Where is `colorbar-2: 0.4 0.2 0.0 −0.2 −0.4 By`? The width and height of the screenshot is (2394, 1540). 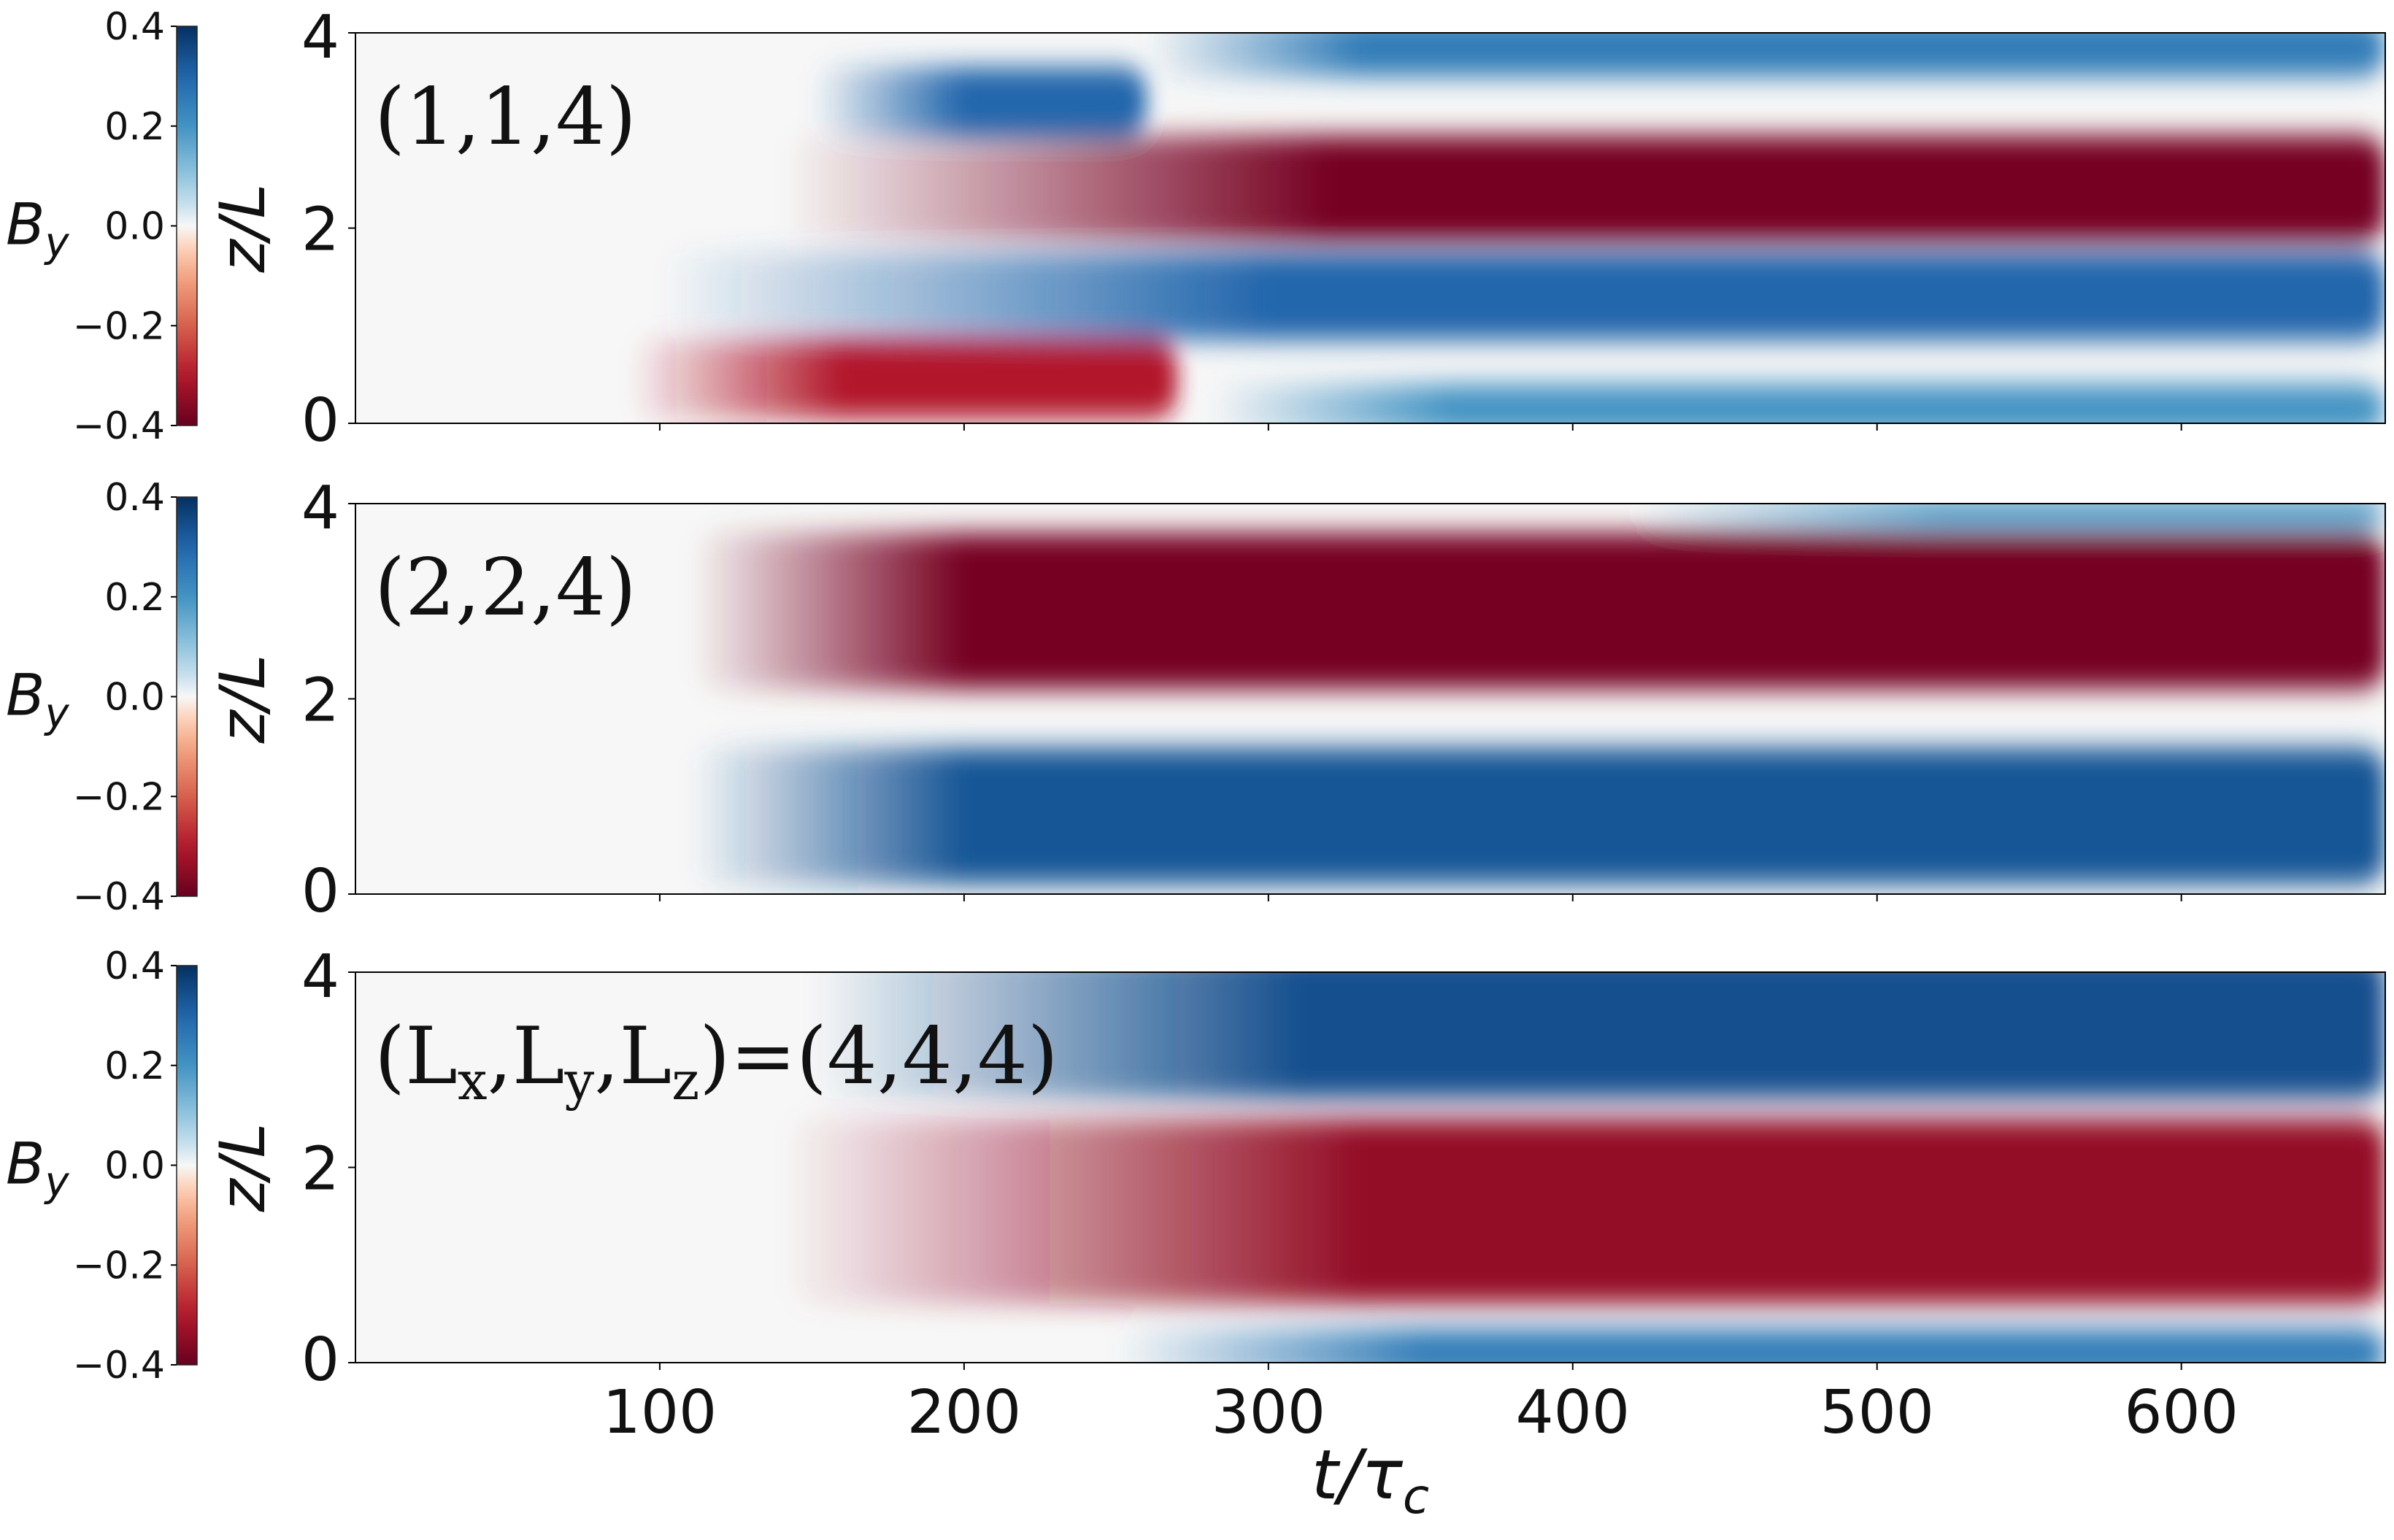 colorbar-2: 0.4 0.2 0.0 −0.2 −0.4 By is located at coordinates (102, 697).